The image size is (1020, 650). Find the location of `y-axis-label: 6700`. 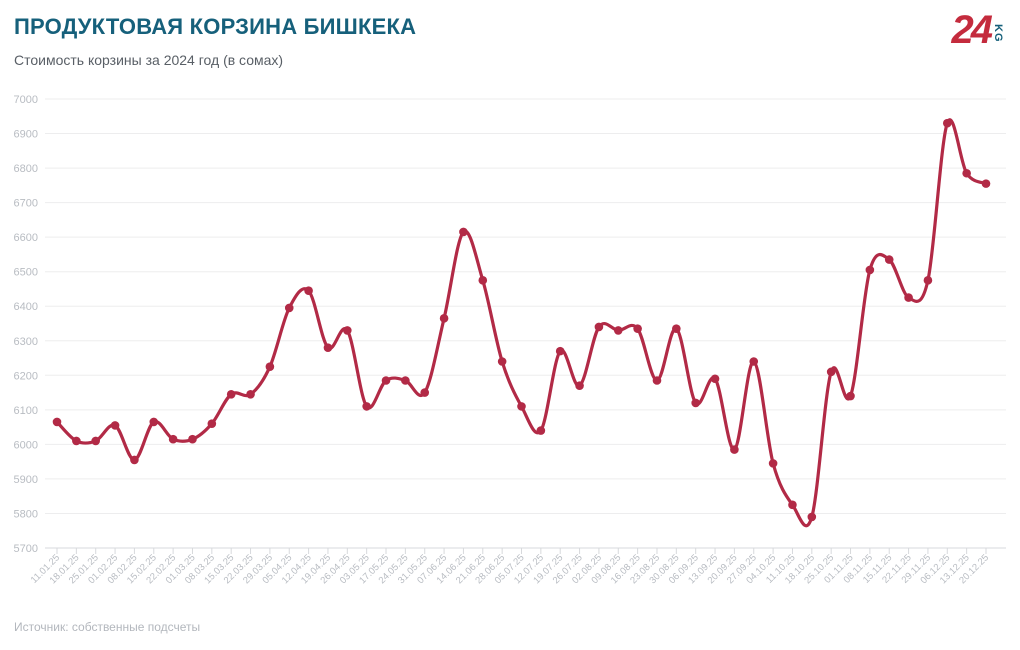

y-axis-label: 6700 is located at coordinates (26, 204).